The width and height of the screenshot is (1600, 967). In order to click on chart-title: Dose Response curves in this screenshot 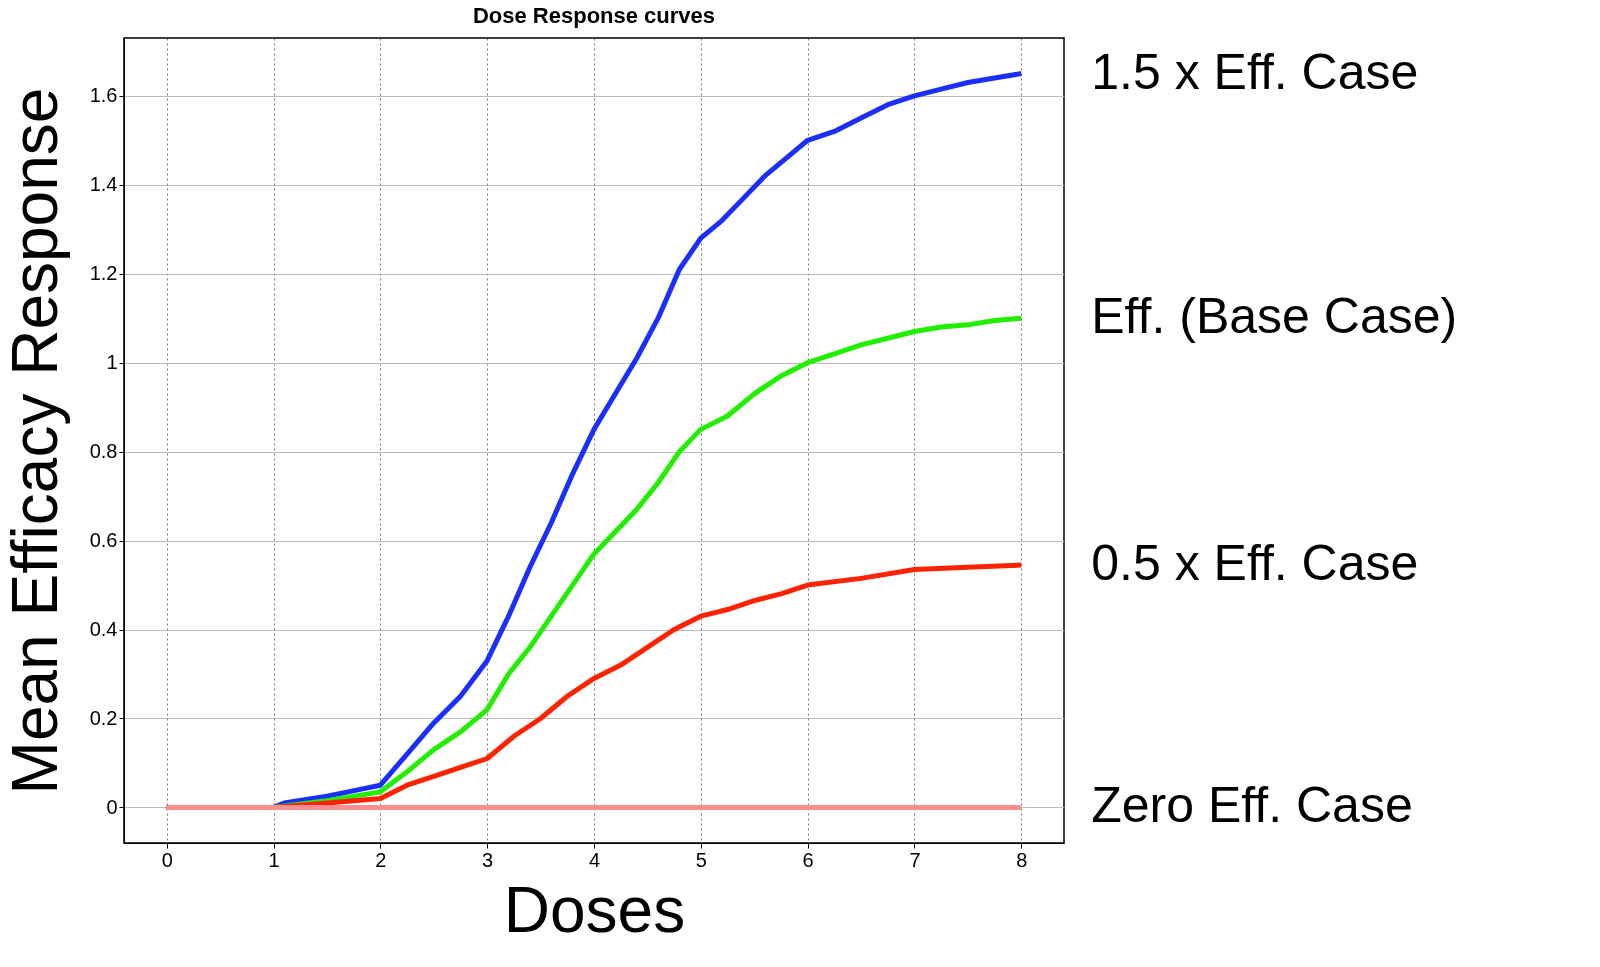, I will do `click(594, 15)`.